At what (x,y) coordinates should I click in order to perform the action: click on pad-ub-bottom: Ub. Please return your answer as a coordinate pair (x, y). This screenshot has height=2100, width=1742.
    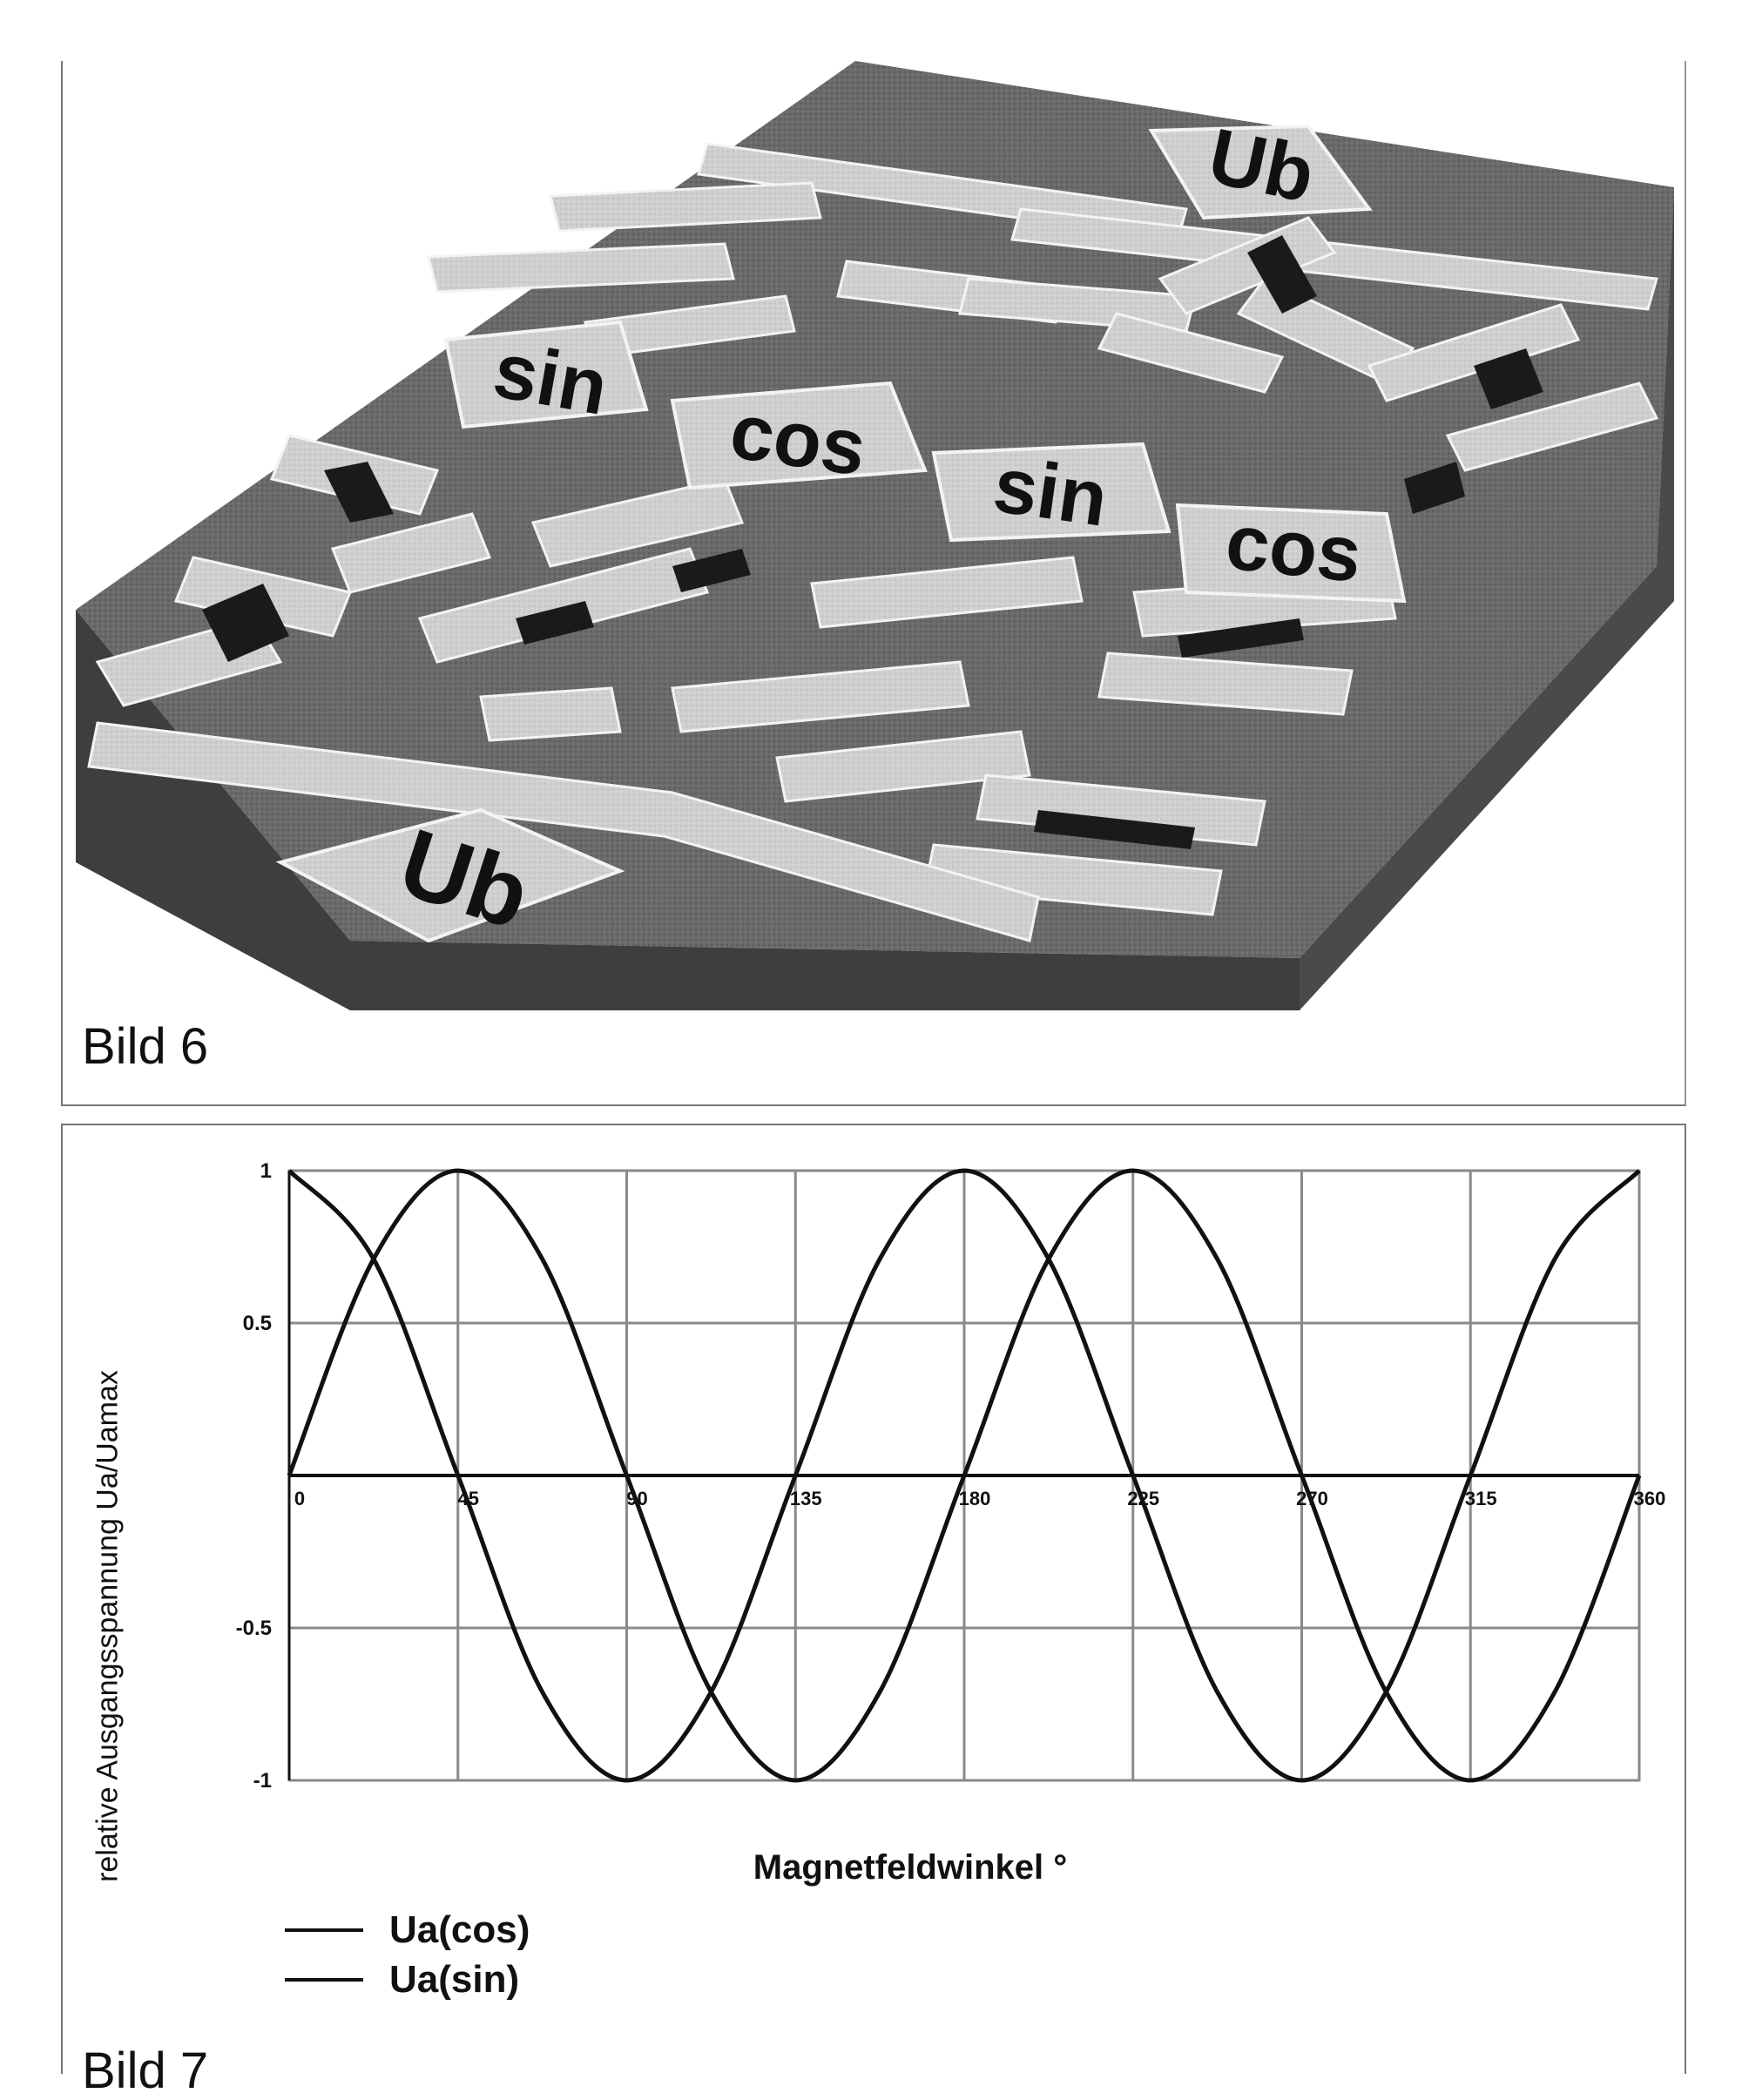
    Looking at the image, I should click on (450, 878).